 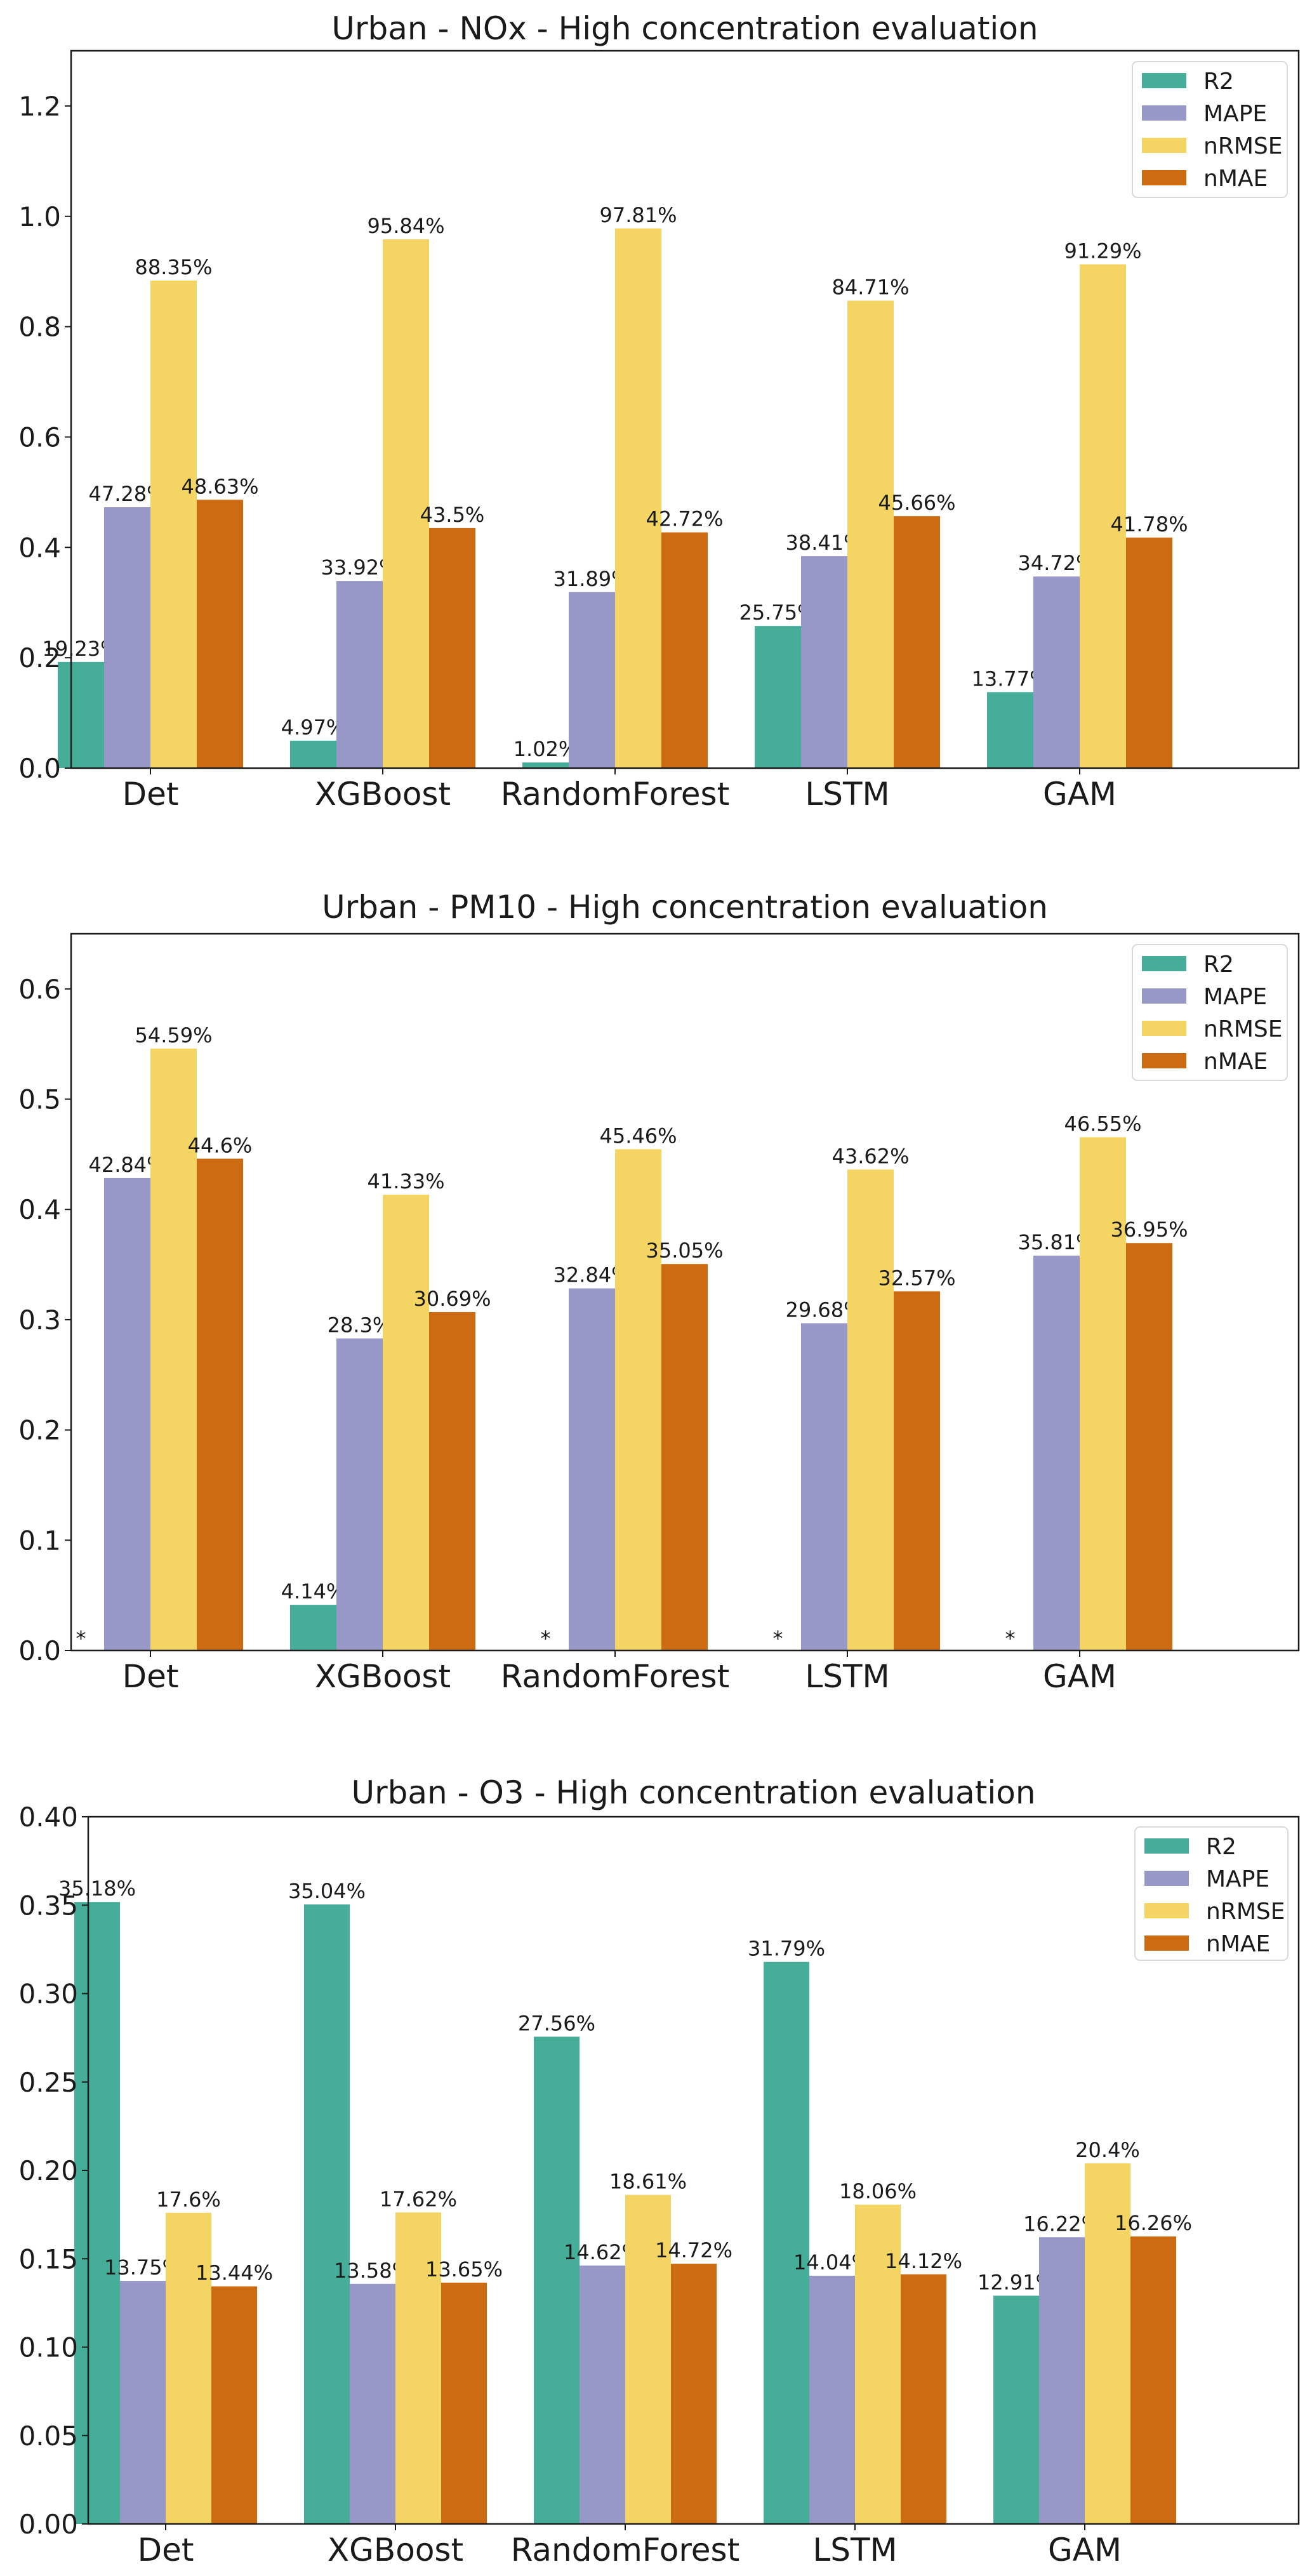 What do you see at coordinates (924, 2261) in the screenshot?
I see `value-label: 14.12%` at bounding box center [924, 2261].